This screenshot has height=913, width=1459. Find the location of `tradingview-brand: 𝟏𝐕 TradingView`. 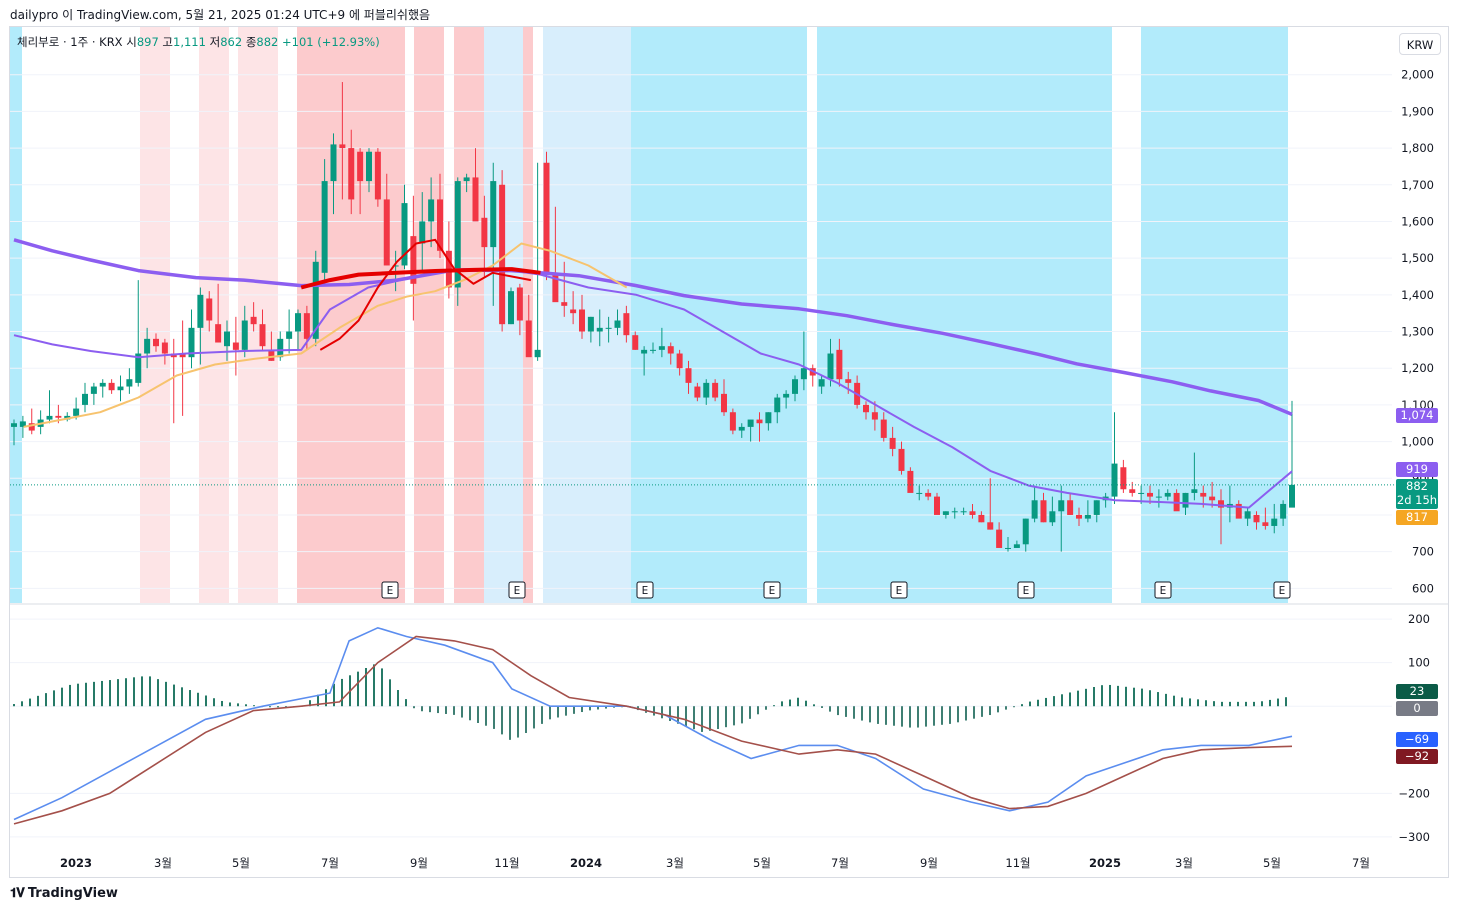

tradingview-brand: 𝟏𝐕 TradingView is located at coordinates (64, 893).